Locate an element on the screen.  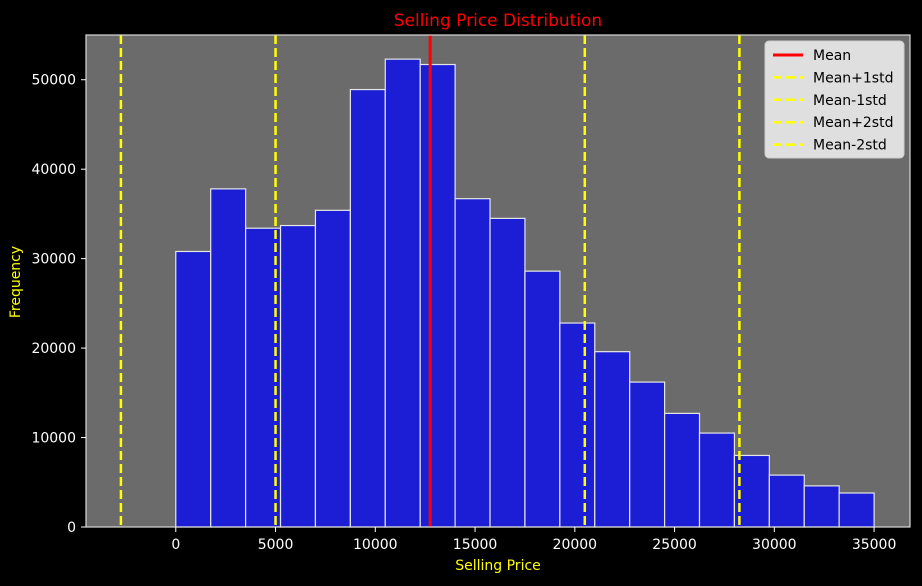
y-tick-label: 30000 is located at coordinates (53, 260).